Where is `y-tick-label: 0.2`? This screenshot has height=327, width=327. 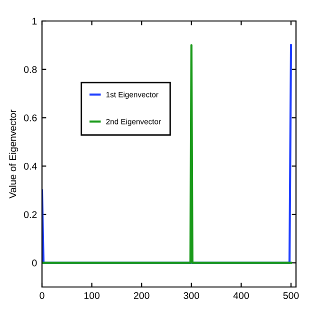 y-tick-label: 0.2 is located at coordinates (30, 214).